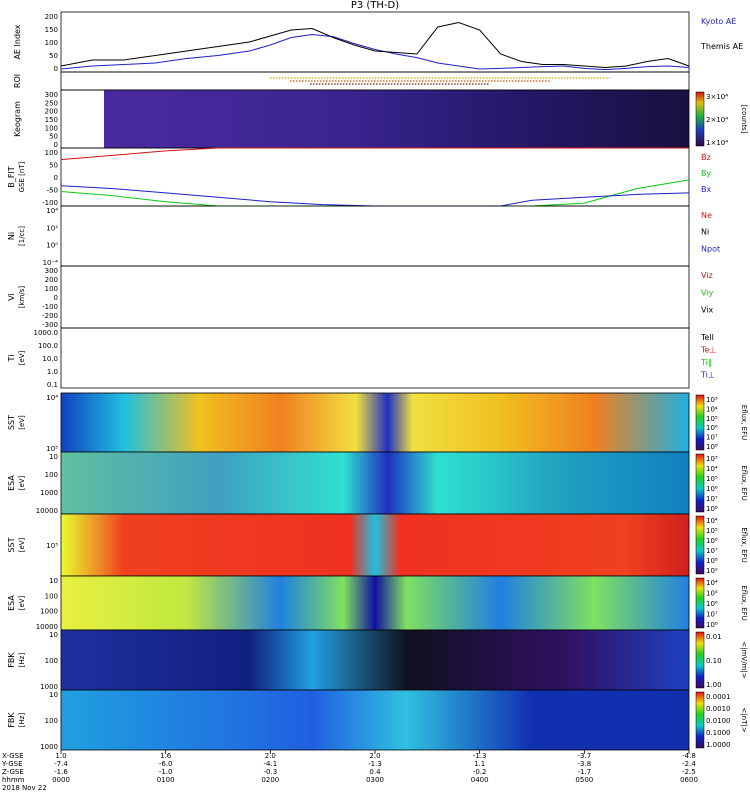 The image size is (750, 800). What do you see at coordinates (718, 733) in the screenshot?
I see `cbtick-12-1: 0.1000` at bounding box center [718, 733].